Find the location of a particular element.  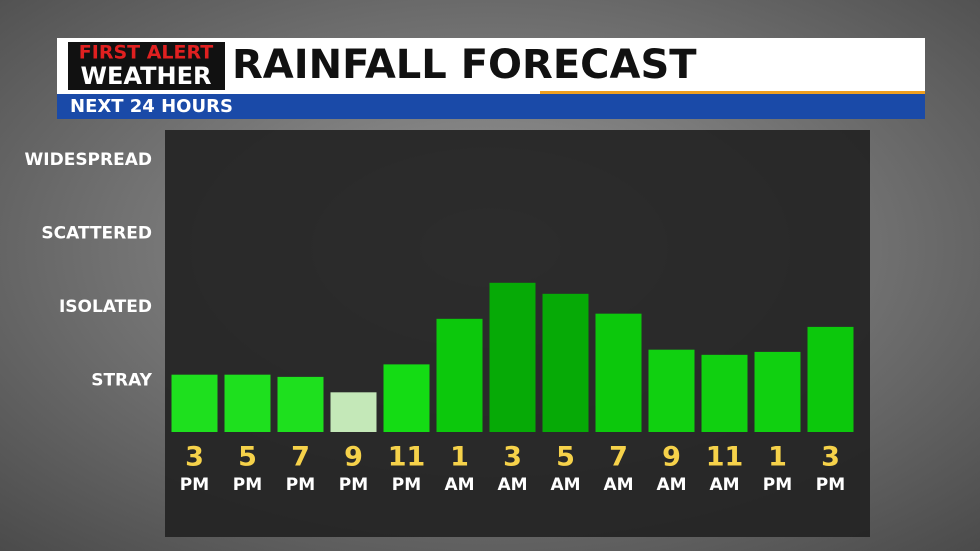

chart-title: RAINFALL FORECAST is located at coordinates (464, 65).